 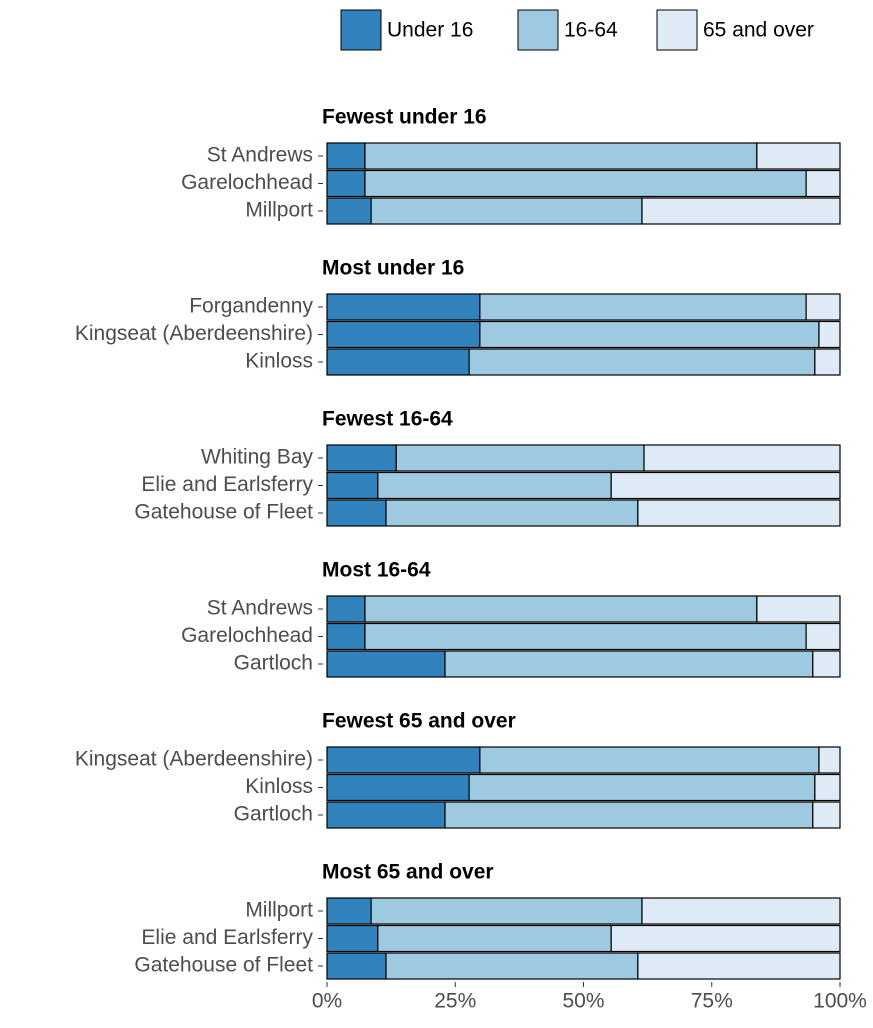 What do you see at coordinates (455, 1001) in the screenshot?
I see `x-tick-label: 25%` at bounding box center [455, 1001].